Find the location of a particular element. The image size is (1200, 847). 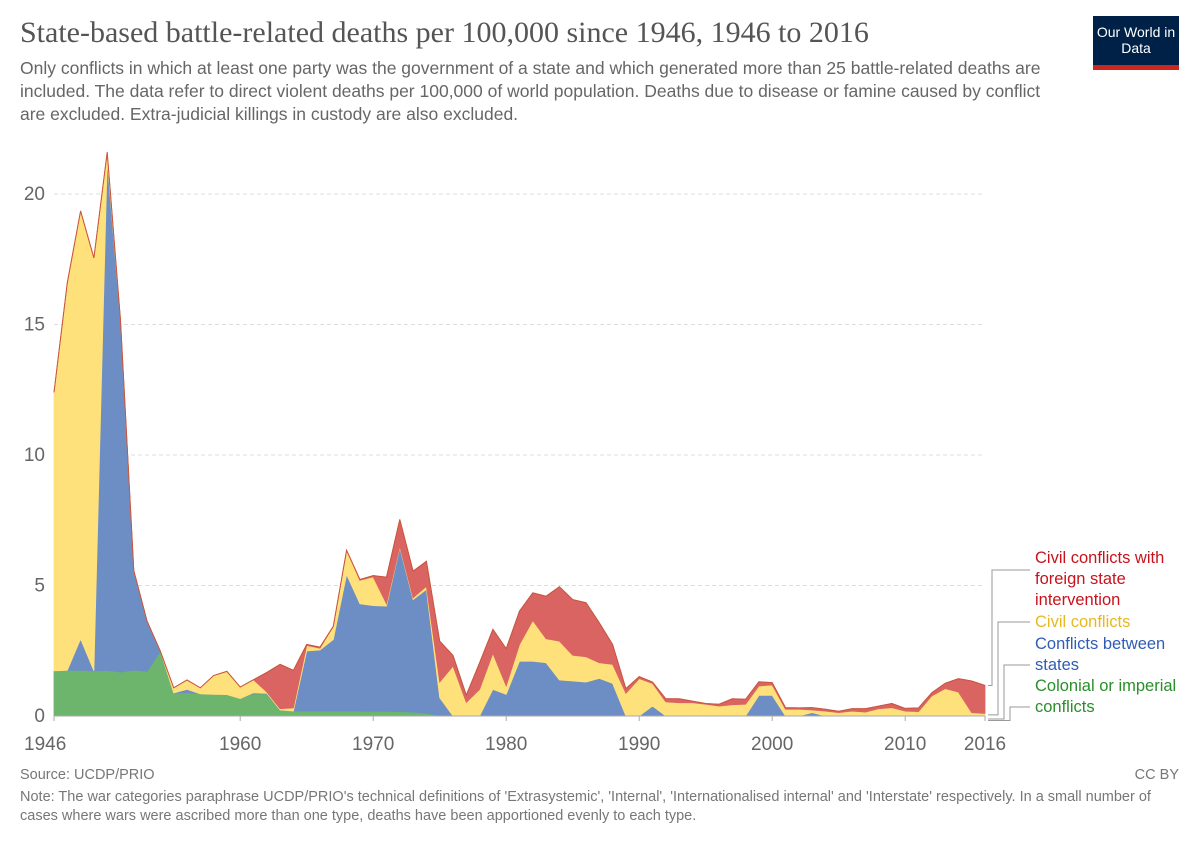

source-text: Source: UCDP/PRIO is located at coordinates (87, 775).